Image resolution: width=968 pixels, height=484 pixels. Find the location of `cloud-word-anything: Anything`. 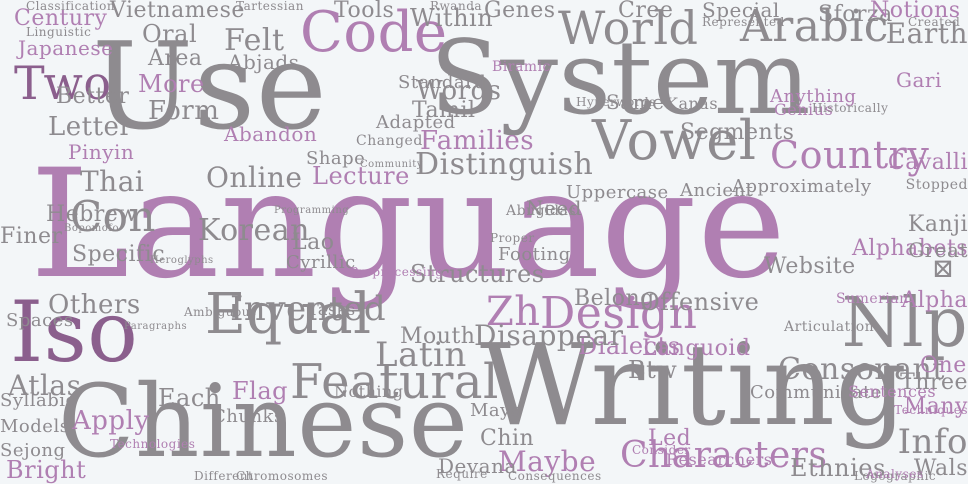

cloud-word-anything: Anything is located at coordinates (813, 96).